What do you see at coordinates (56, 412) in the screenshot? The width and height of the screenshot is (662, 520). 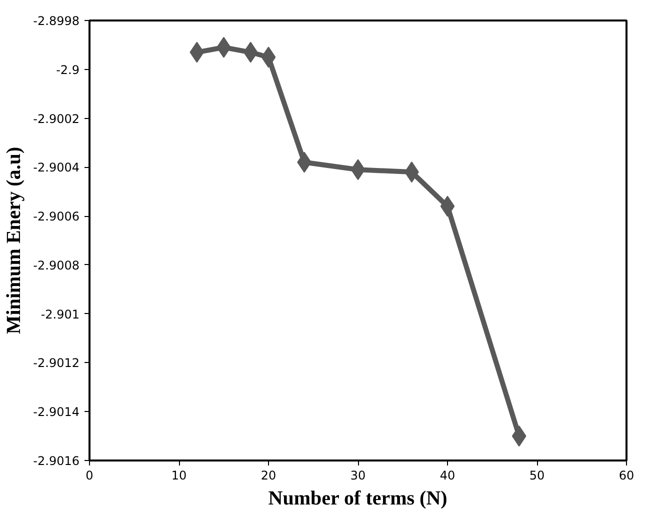 I see `y-tick-label: -2.9014` at bounding box center [56, 412].